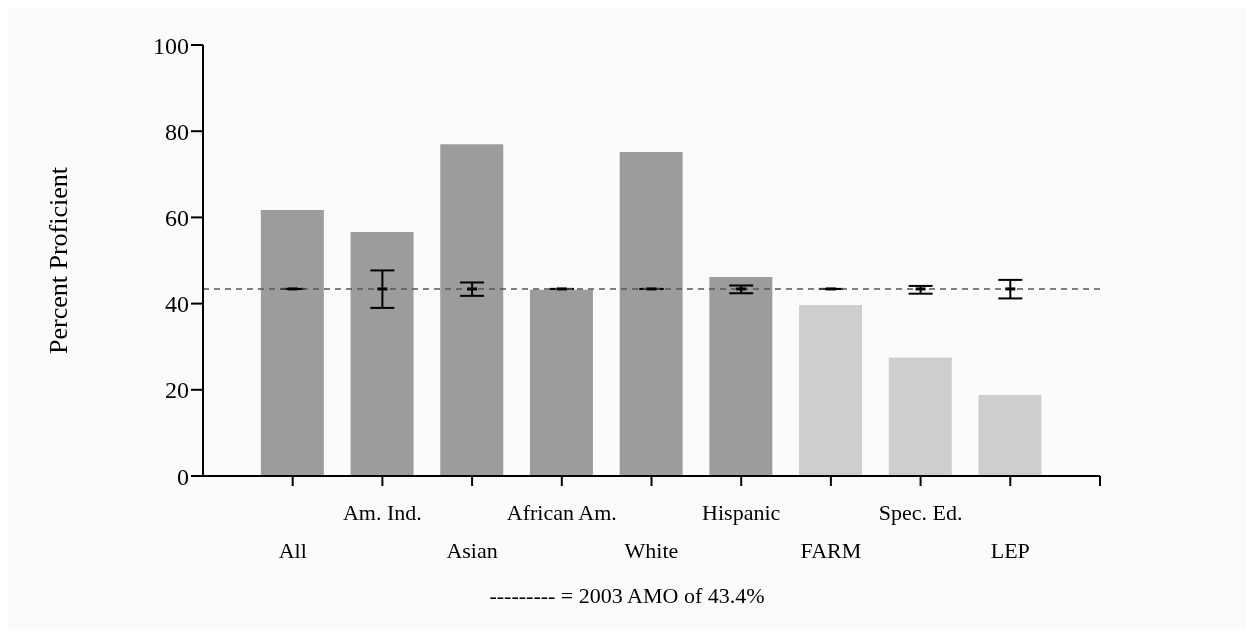 The image size is (1254, 639). I want to click on x-tick-label: LEP, so click(1010, 550).